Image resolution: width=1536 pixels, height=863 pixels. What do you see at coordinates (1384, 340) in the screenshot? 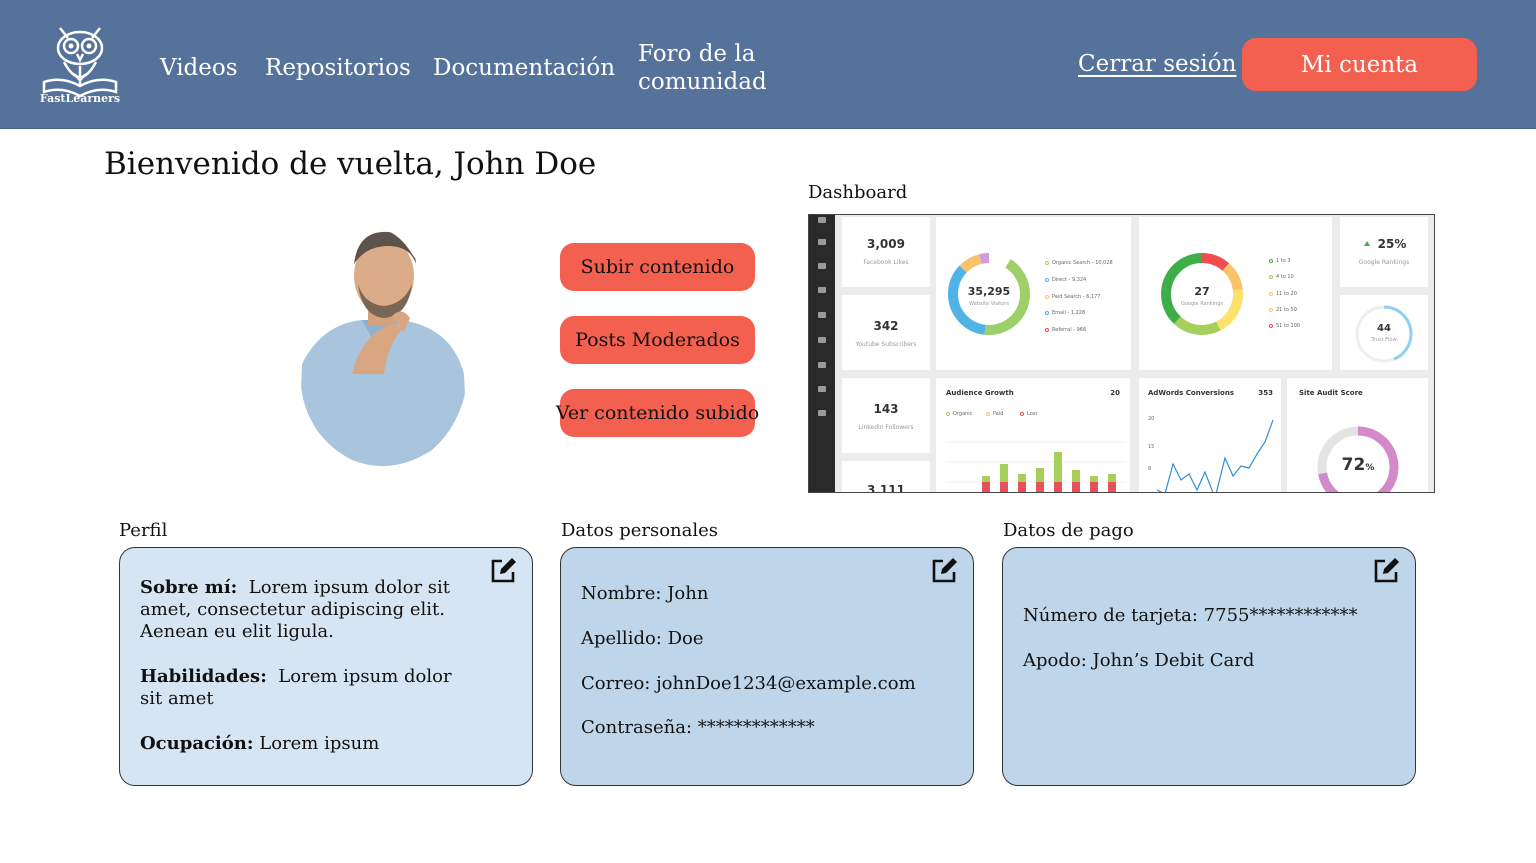
I see `trust-flow-label: Trust Flow` at bounding box center [1384, 340].